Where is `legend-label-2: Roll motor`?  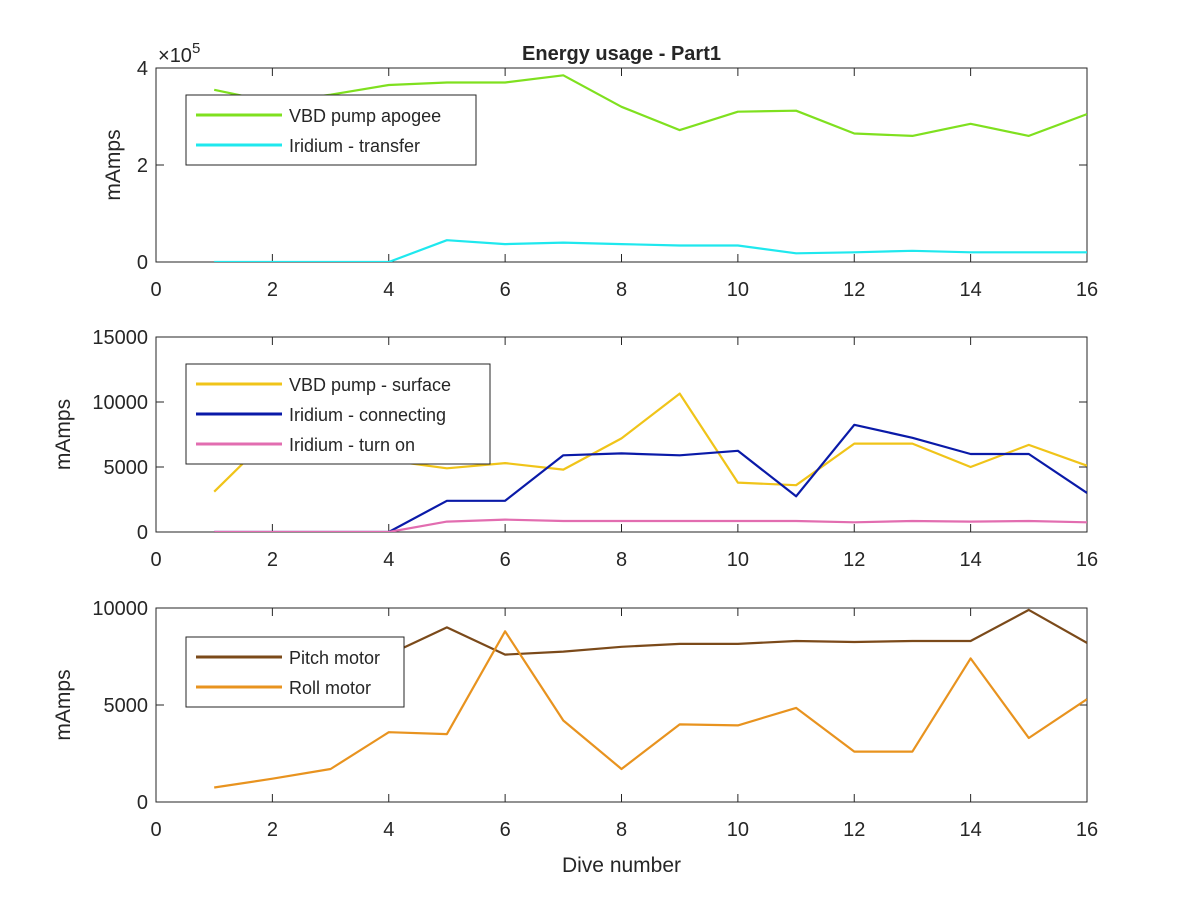 legend-label-2: Roll motor is located at coordinates (330, 688).